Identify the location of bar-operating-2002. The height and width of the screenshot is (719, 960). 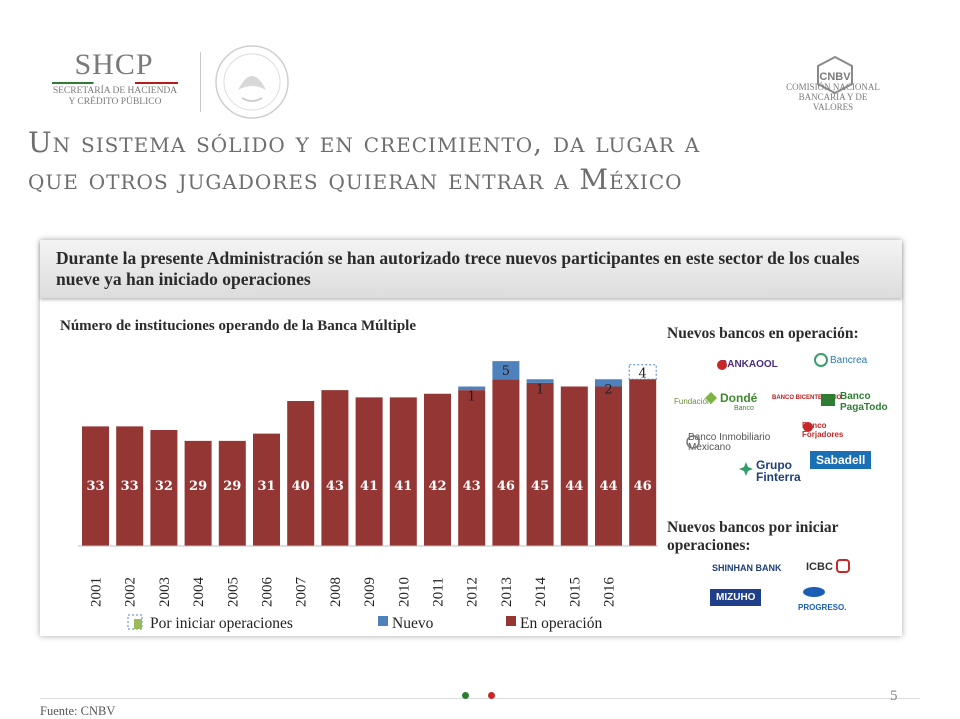
(130, 486).